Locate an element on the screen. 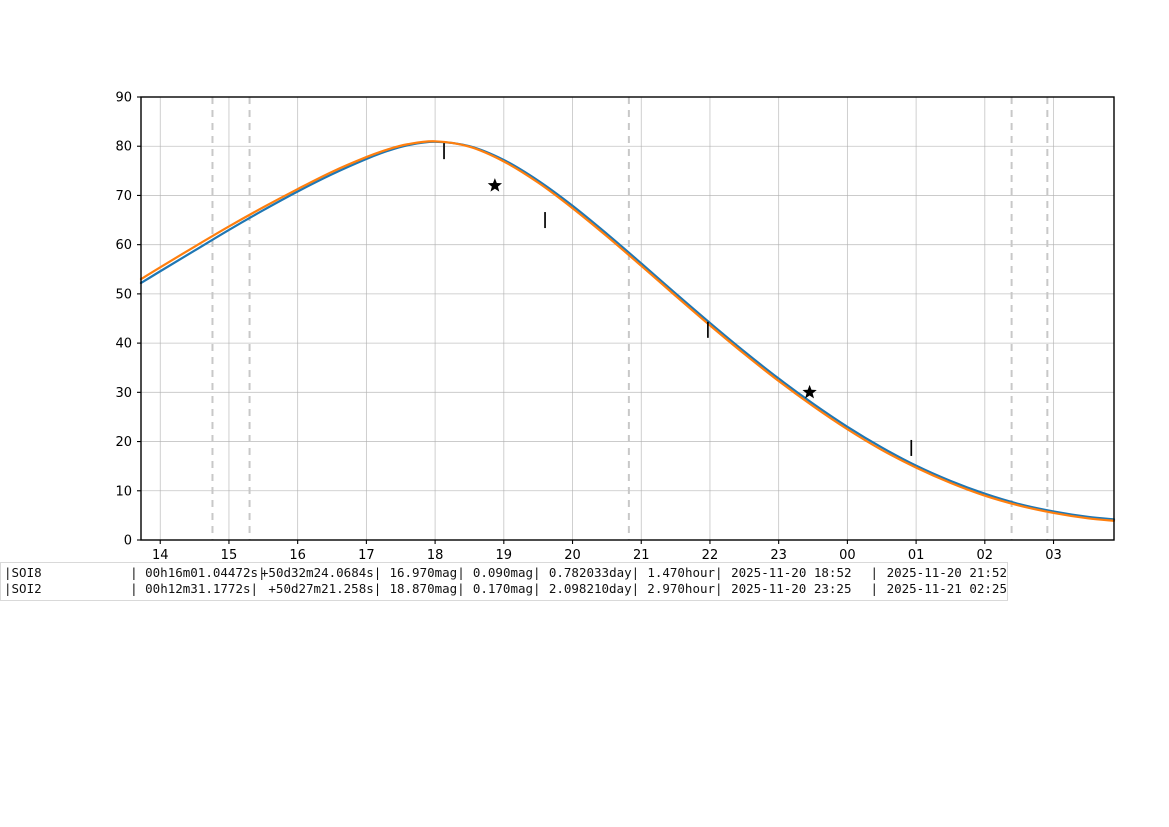  cell-start: 2025-11-20 18:52 is located at coordinates (791, 572).